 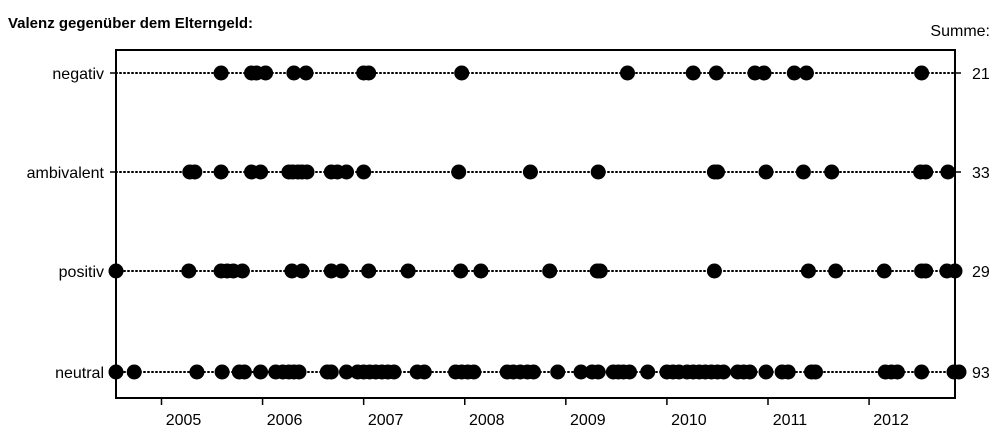 I want to click on row-sum-label: 93, so click(x=981, y=373).